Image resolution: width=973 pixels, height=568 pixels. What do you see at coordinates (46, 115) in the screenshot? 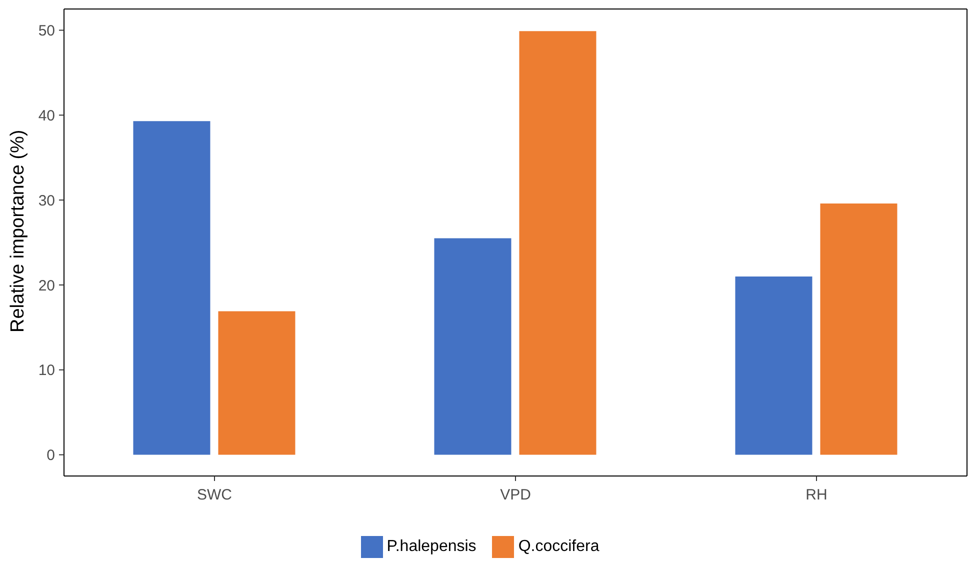
I see `y-tick-label: 40` at bounding box center [46, 115].